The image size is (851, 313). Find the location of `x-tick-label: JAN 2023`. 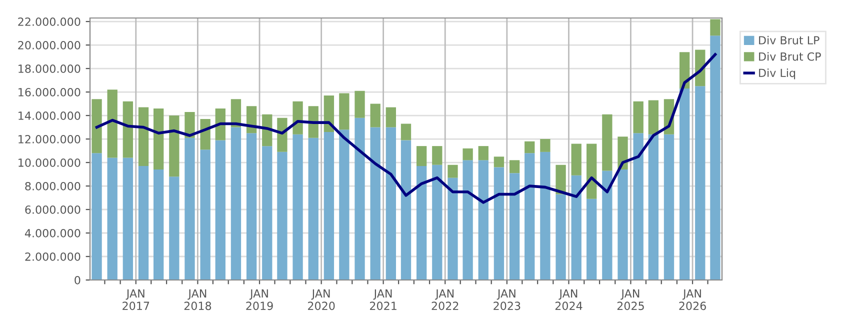

x-tick-label: JAN 2023 is located at coordinates (507, 299).